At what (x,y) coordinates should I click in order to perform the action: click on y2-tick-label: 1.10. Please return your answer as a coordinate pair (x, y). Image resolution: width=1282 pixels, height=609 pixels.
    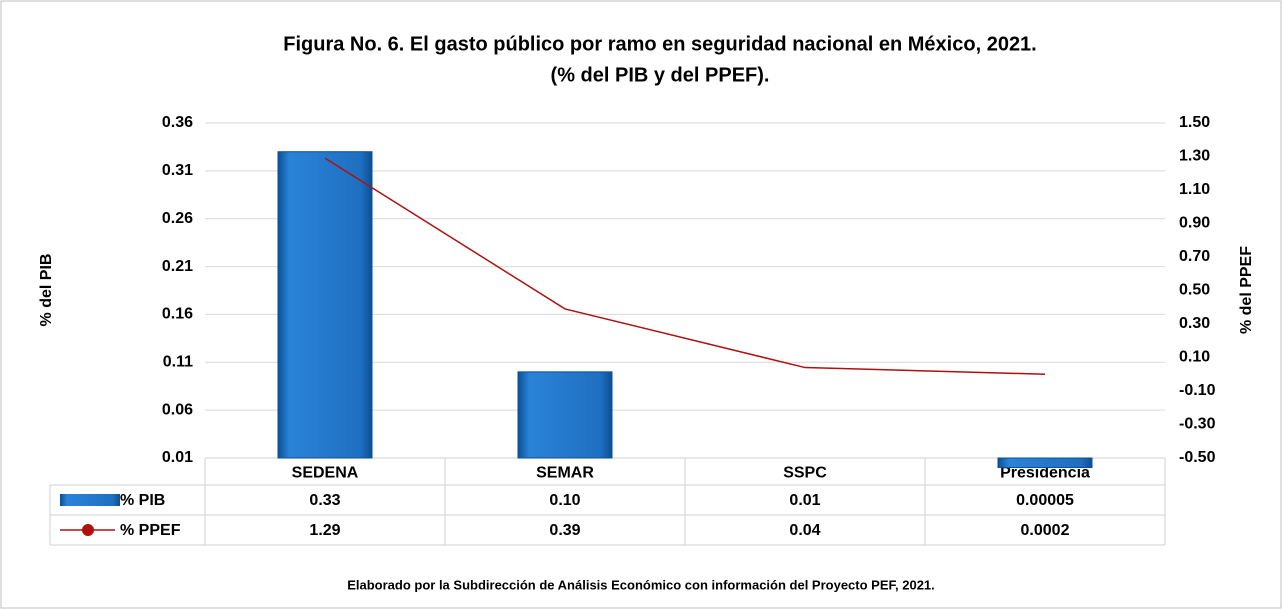
    Looking at the image, I should click on (1194, 189).